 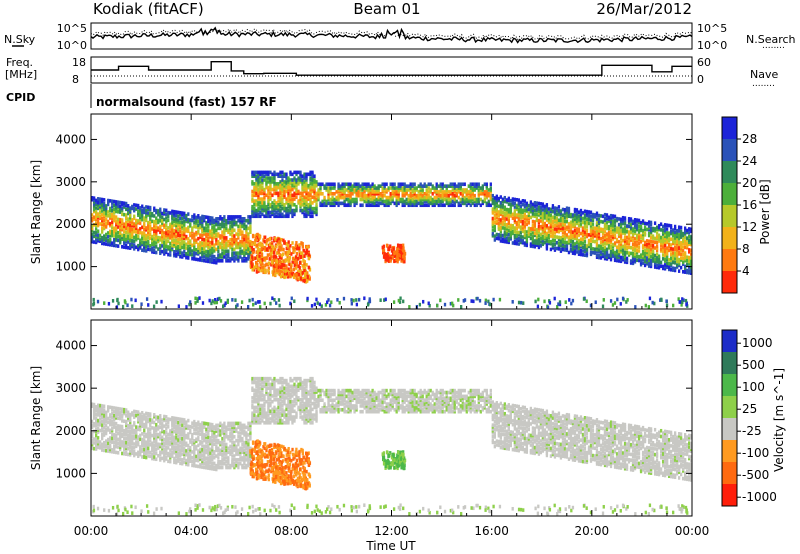 What do you see at coordinates (20, 97) in the screenshot?
I see `cpid-label: CPID` at bounding box center [20, 97].